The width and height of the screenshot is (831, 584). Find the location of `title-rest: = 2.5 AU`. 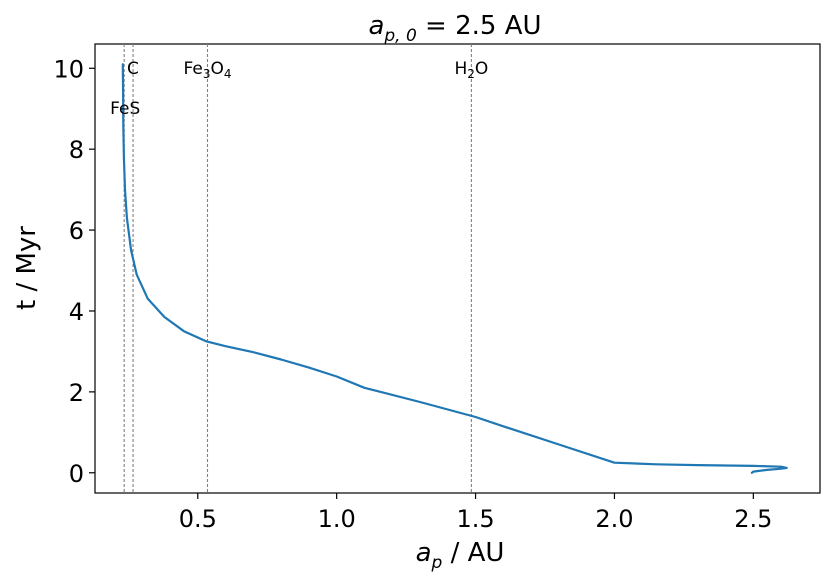

title-rest: = 2.5 AU is located at coordinates (479, 26).